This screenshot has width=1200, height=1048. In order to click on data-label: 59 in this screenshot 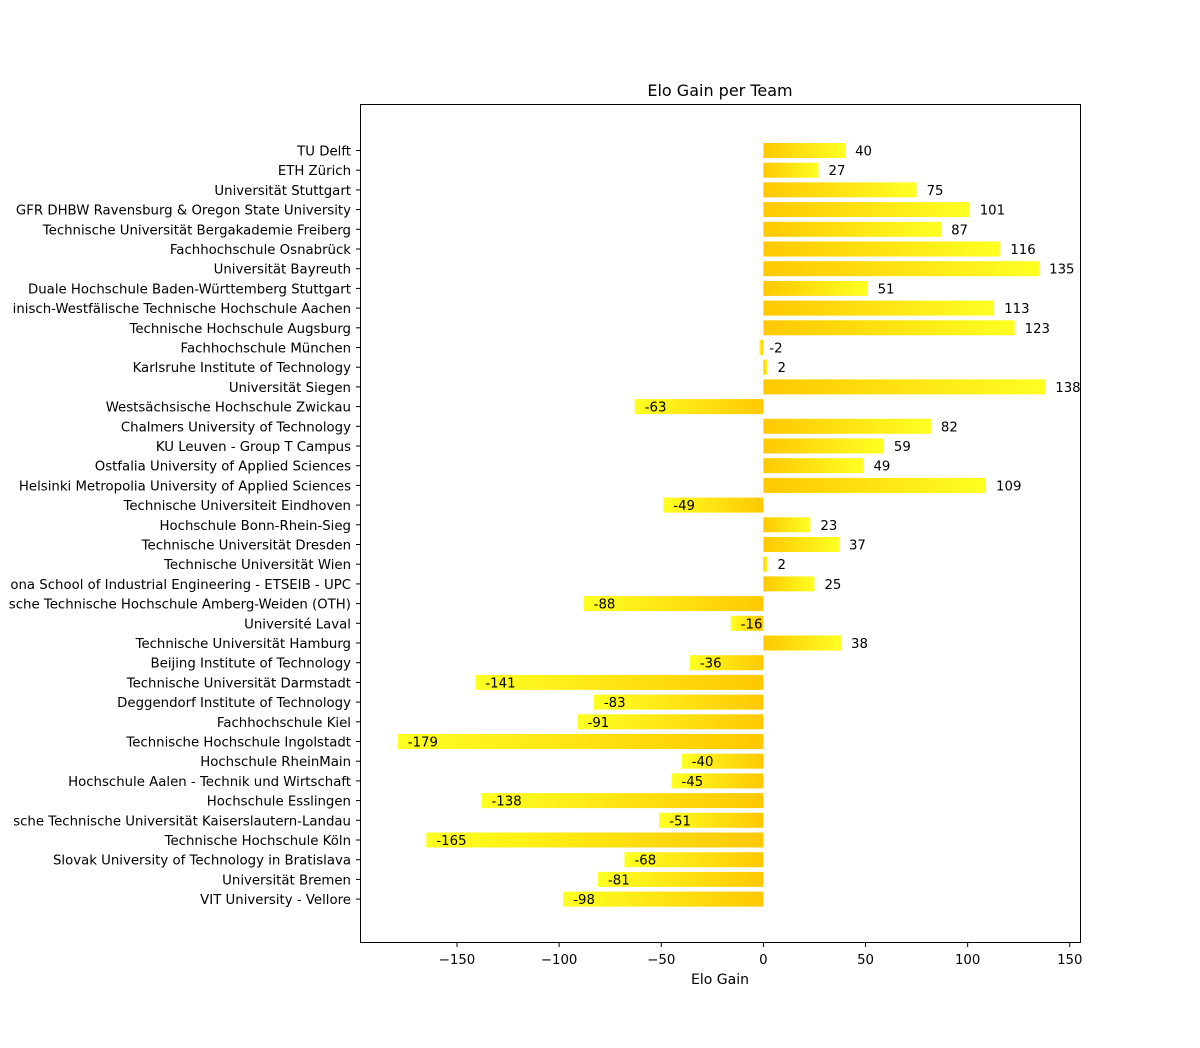, I will do `click(902, 447)`.